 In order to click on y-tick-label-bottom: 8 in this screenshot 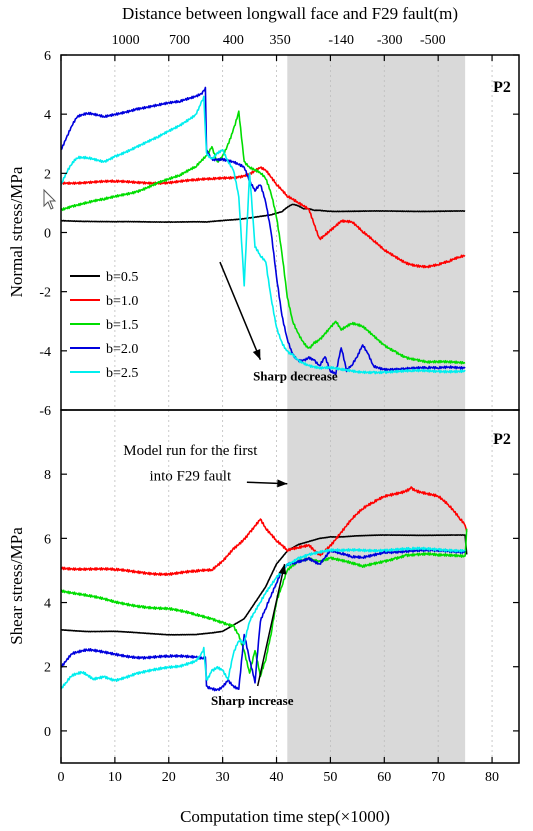, I will do `click(47, 475)`.